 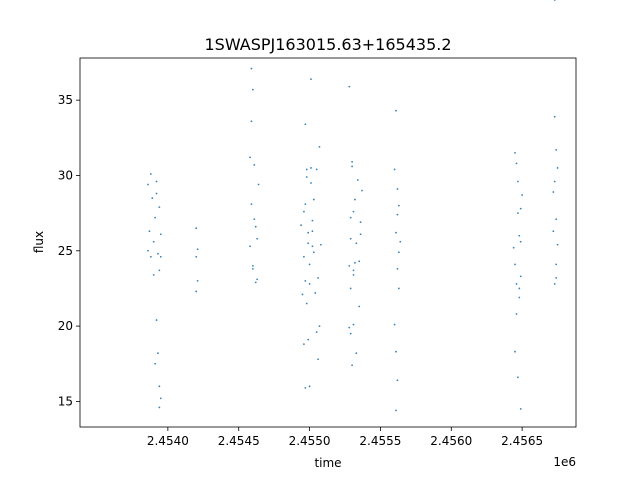 What do you see at coordinates (168, 441) in the screenshot?
I see `x-tick-label: 2.4540` at bounding box center [168, 441].